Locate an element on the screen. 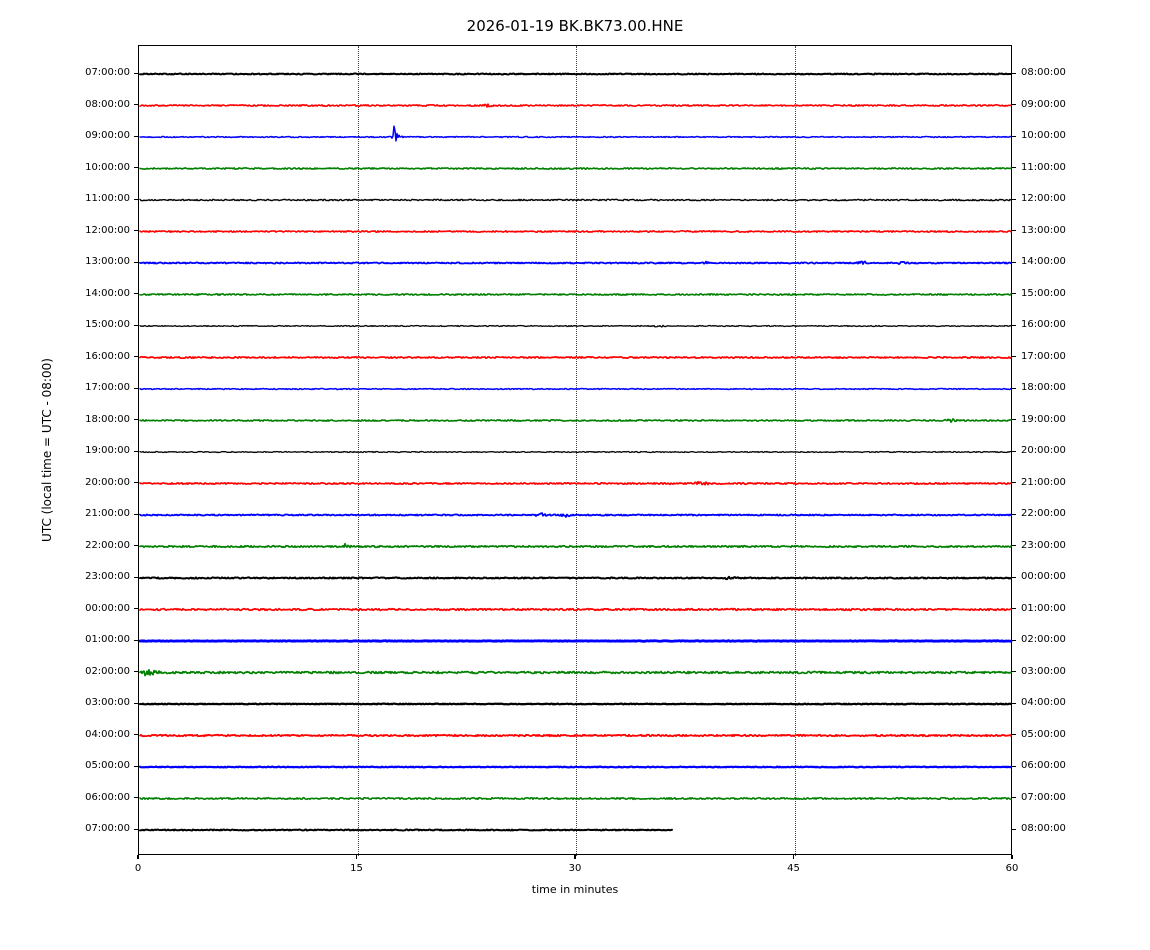 This screenshot has width=1150, height=950. x-tick-label-15: 15 is located at coordinates (356, 868).